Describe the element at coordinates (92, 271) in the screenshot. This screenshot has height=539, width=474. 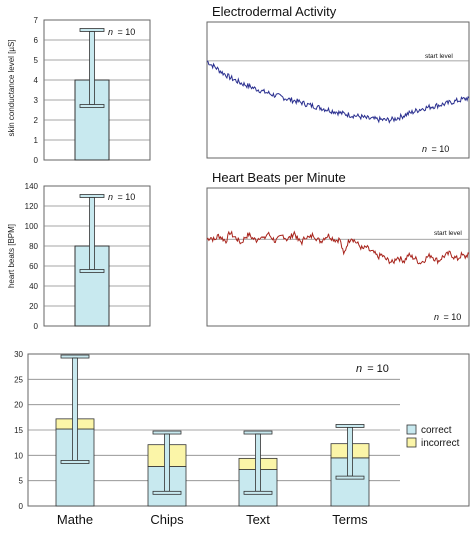
I see `hr-error-cap-low` at that location.